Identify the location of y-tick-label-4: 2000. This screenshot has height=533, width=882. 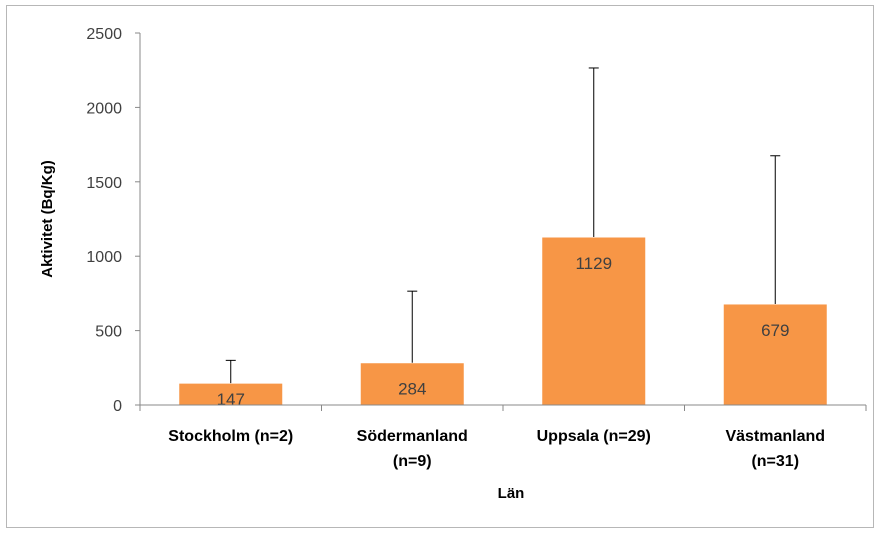
(104, 108).